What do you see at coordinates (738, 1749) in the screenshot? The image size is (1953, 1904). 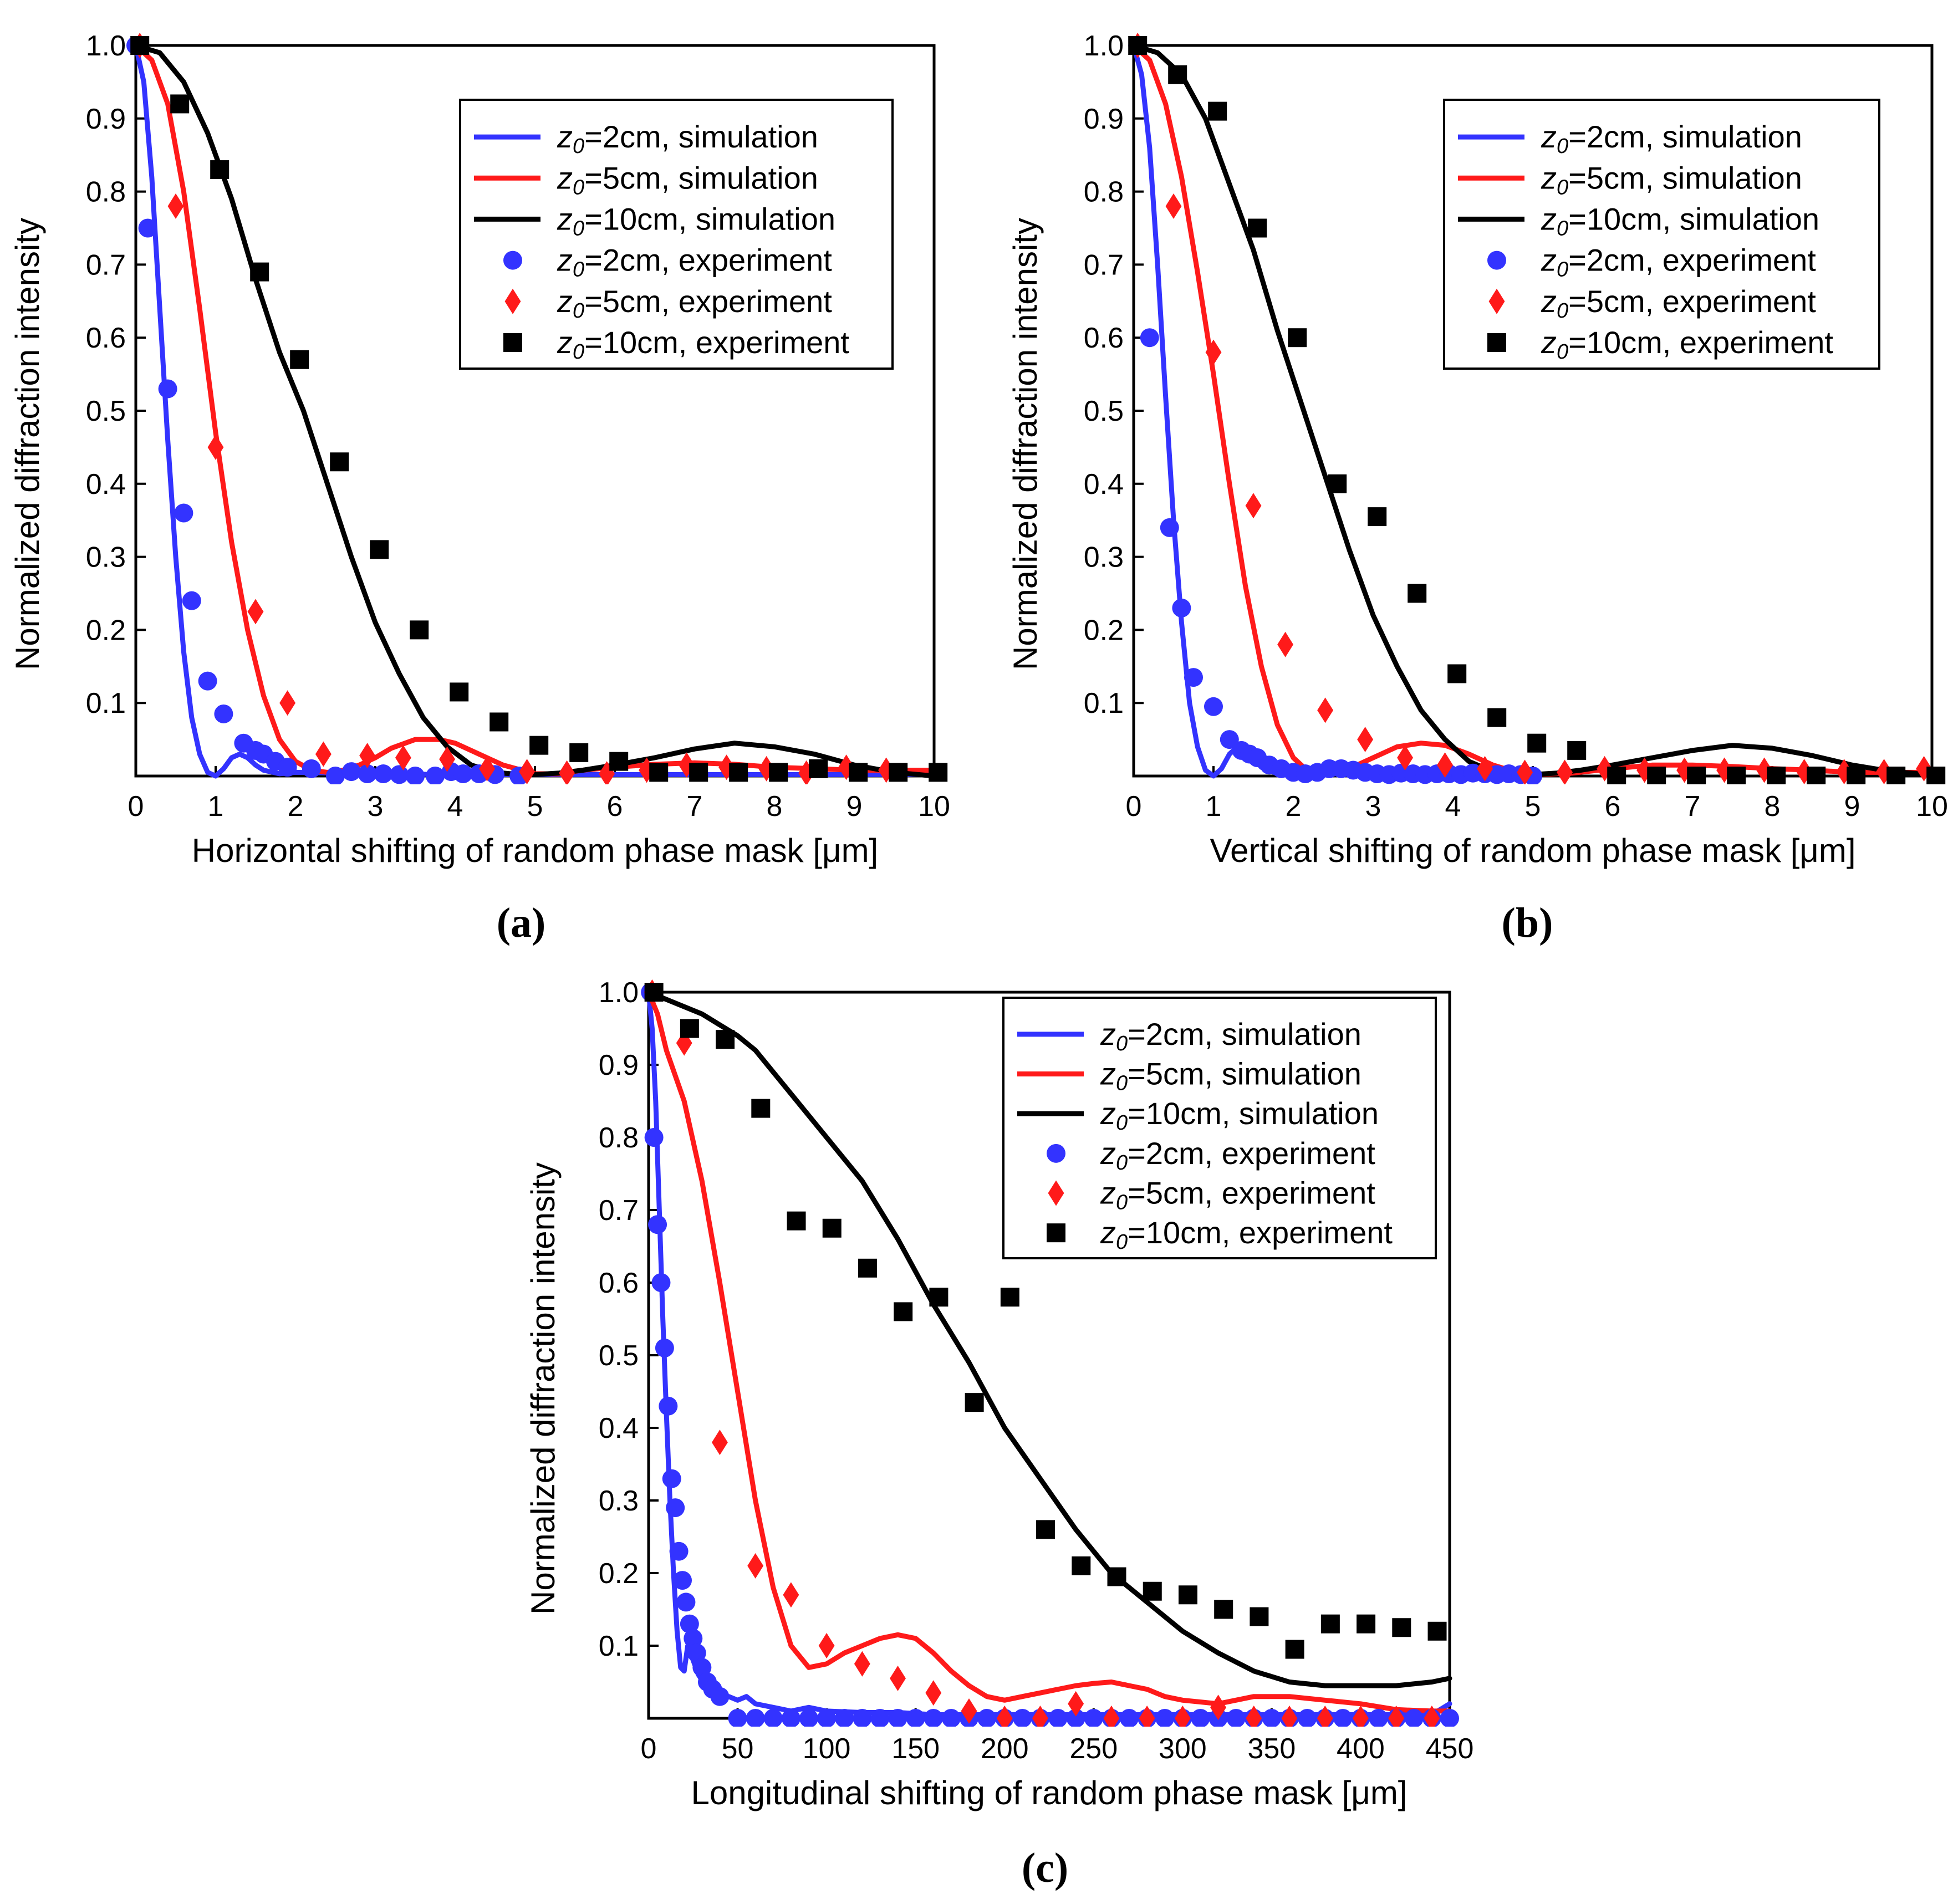 I see `x-tick-label: 50` at bounding box center [738, 1749].